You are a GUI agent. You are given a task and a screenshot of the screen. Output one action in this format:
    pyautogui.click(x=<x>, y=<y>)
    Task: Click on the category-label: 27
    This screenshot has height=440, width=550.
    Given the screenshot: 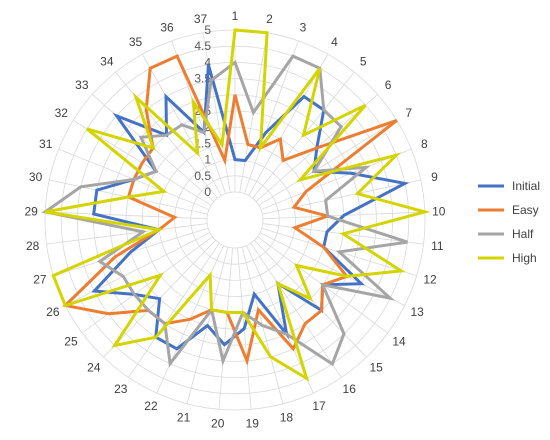 What is the action you would take?
    pyautogui.click(x=40, y=280)
    